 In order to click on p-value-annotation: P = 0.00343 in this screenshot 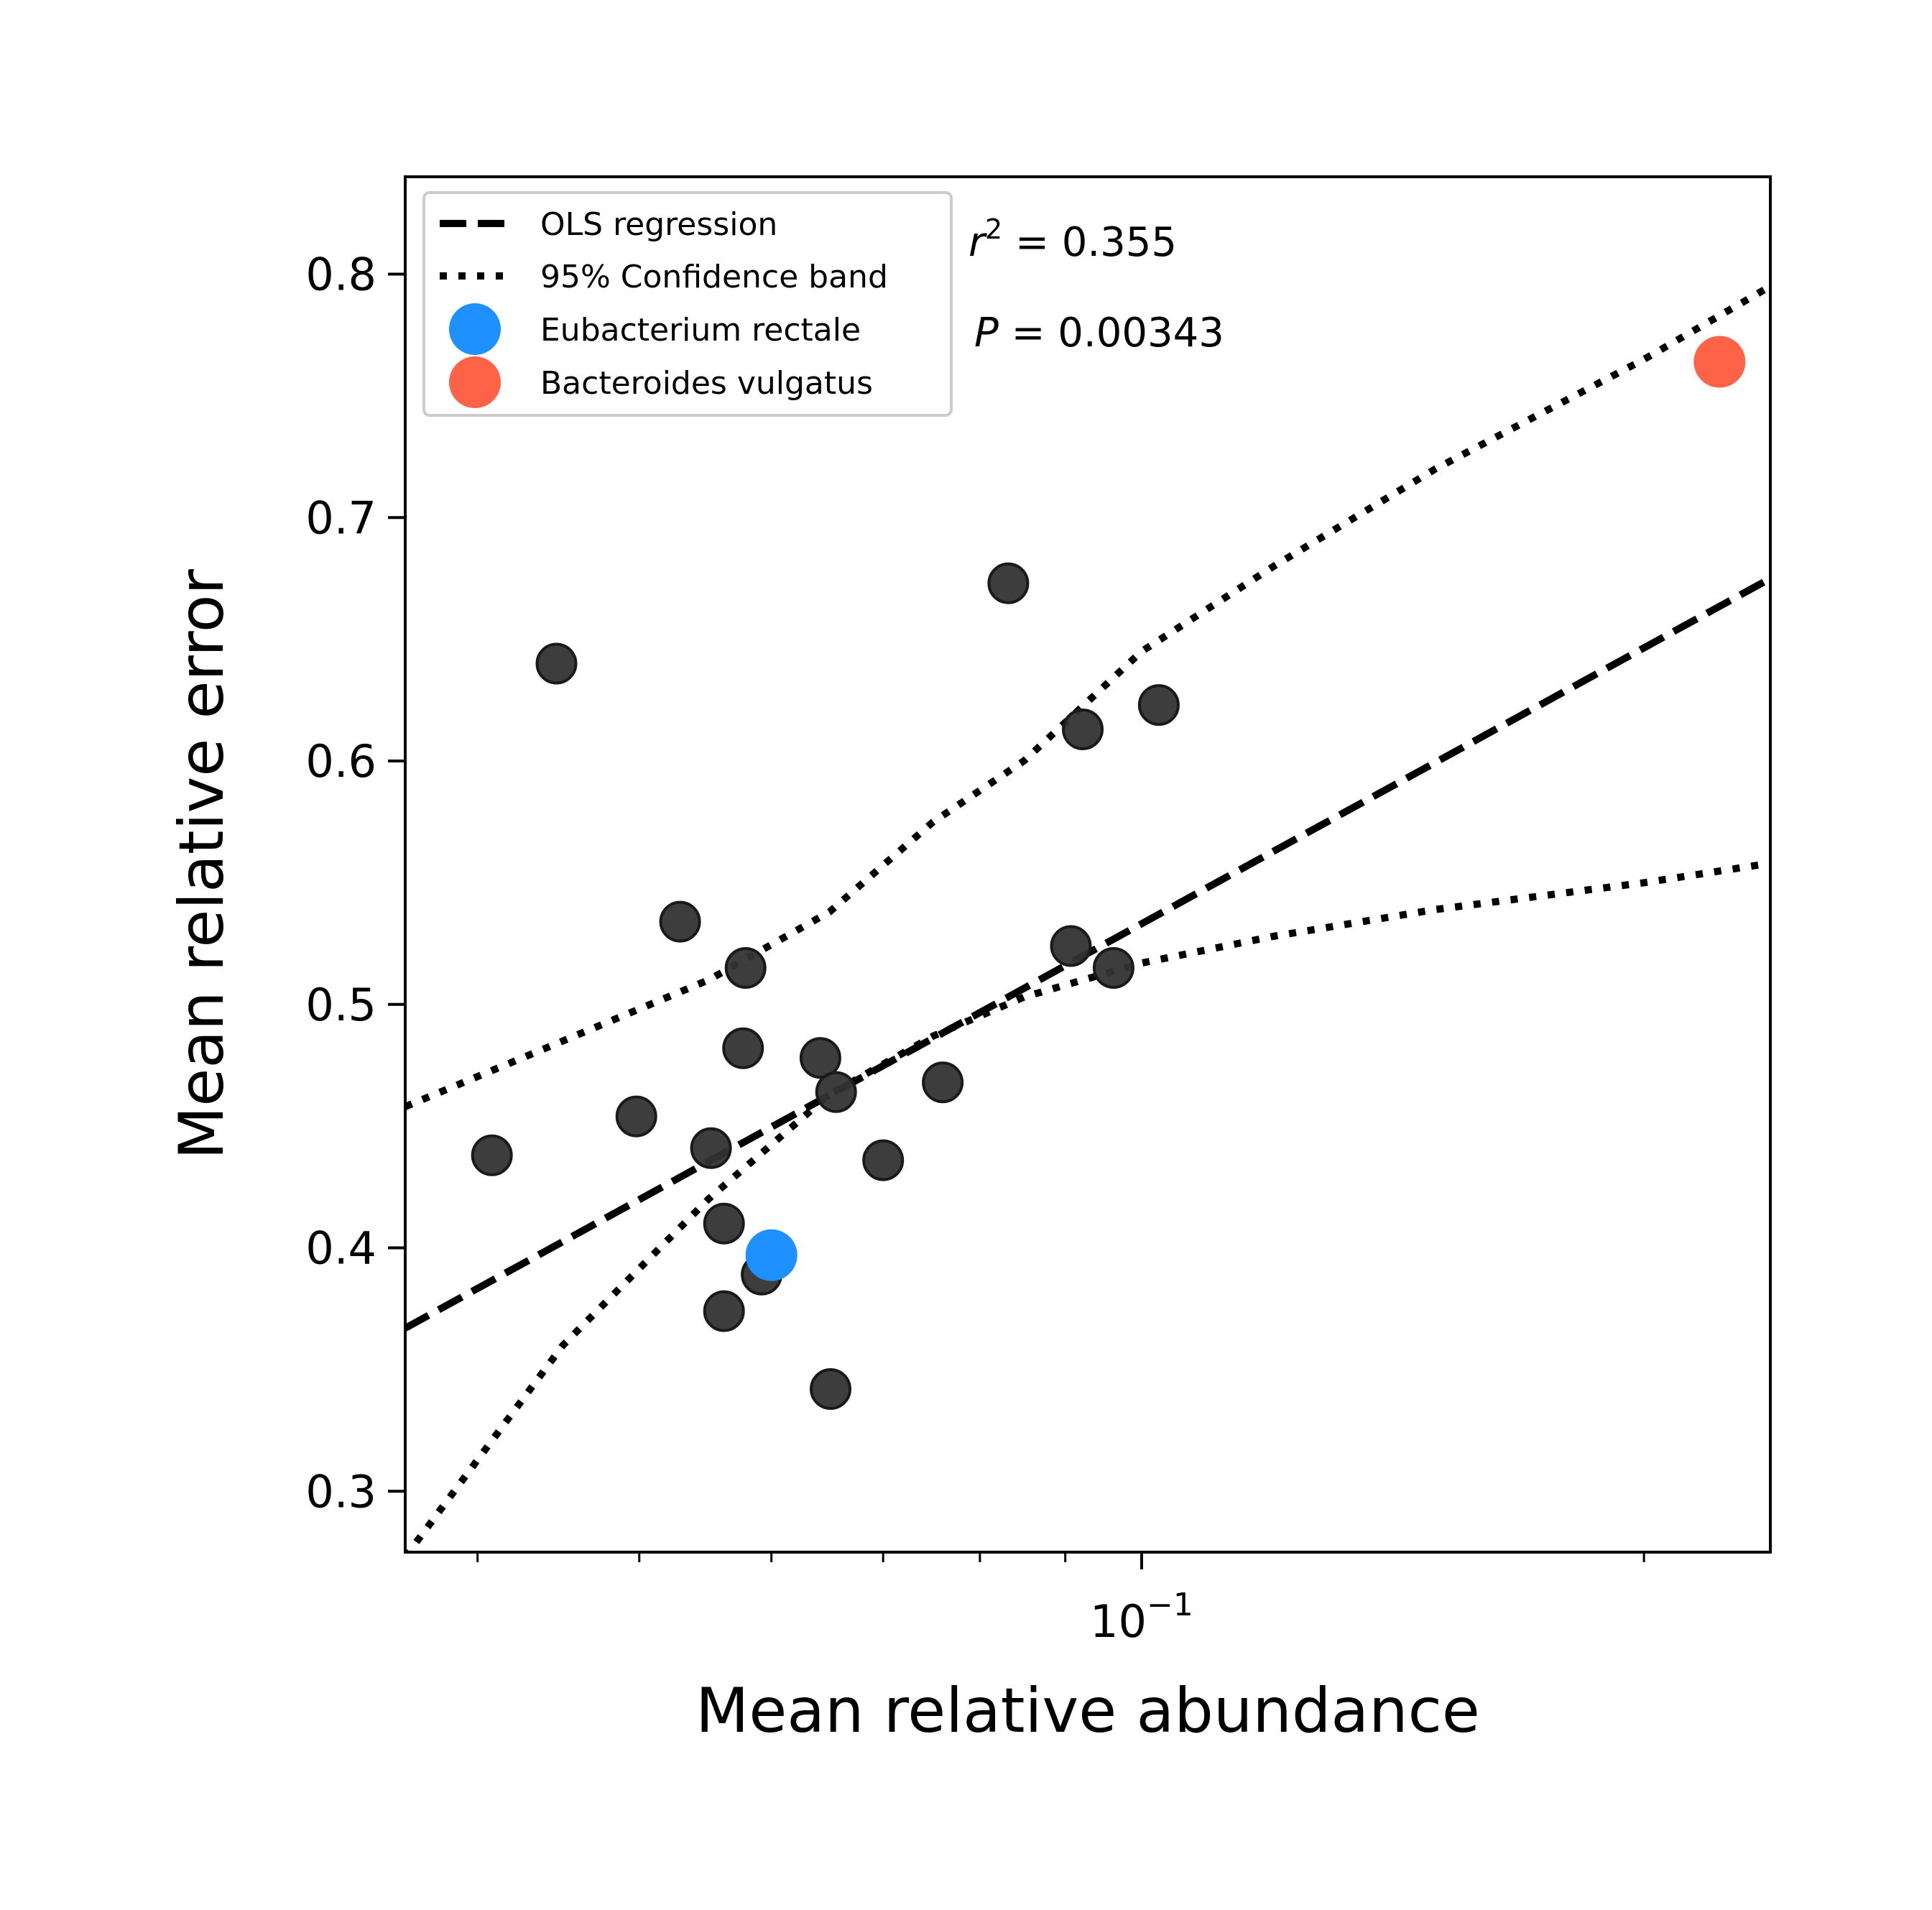, I will do `click(1099, 333)`.